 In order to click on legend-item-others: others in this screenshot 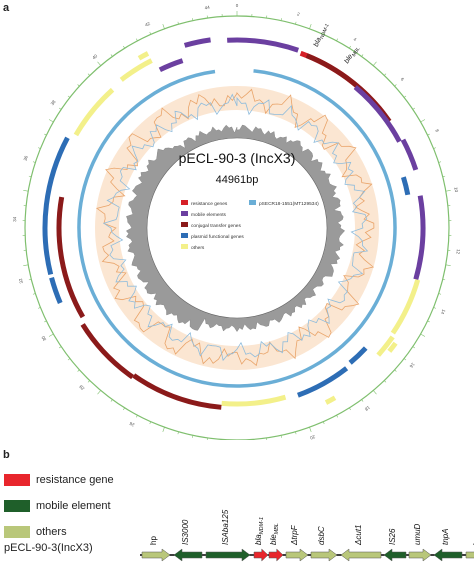, I will do `click(59, 532)`.